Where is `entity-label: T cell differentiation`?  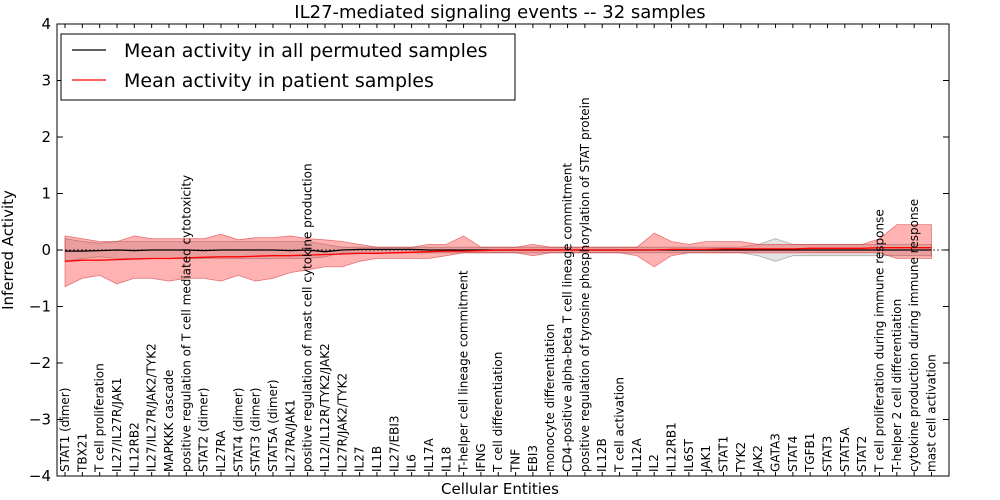
entity-label: T cell differentiation is located at coordinates (498, 412).